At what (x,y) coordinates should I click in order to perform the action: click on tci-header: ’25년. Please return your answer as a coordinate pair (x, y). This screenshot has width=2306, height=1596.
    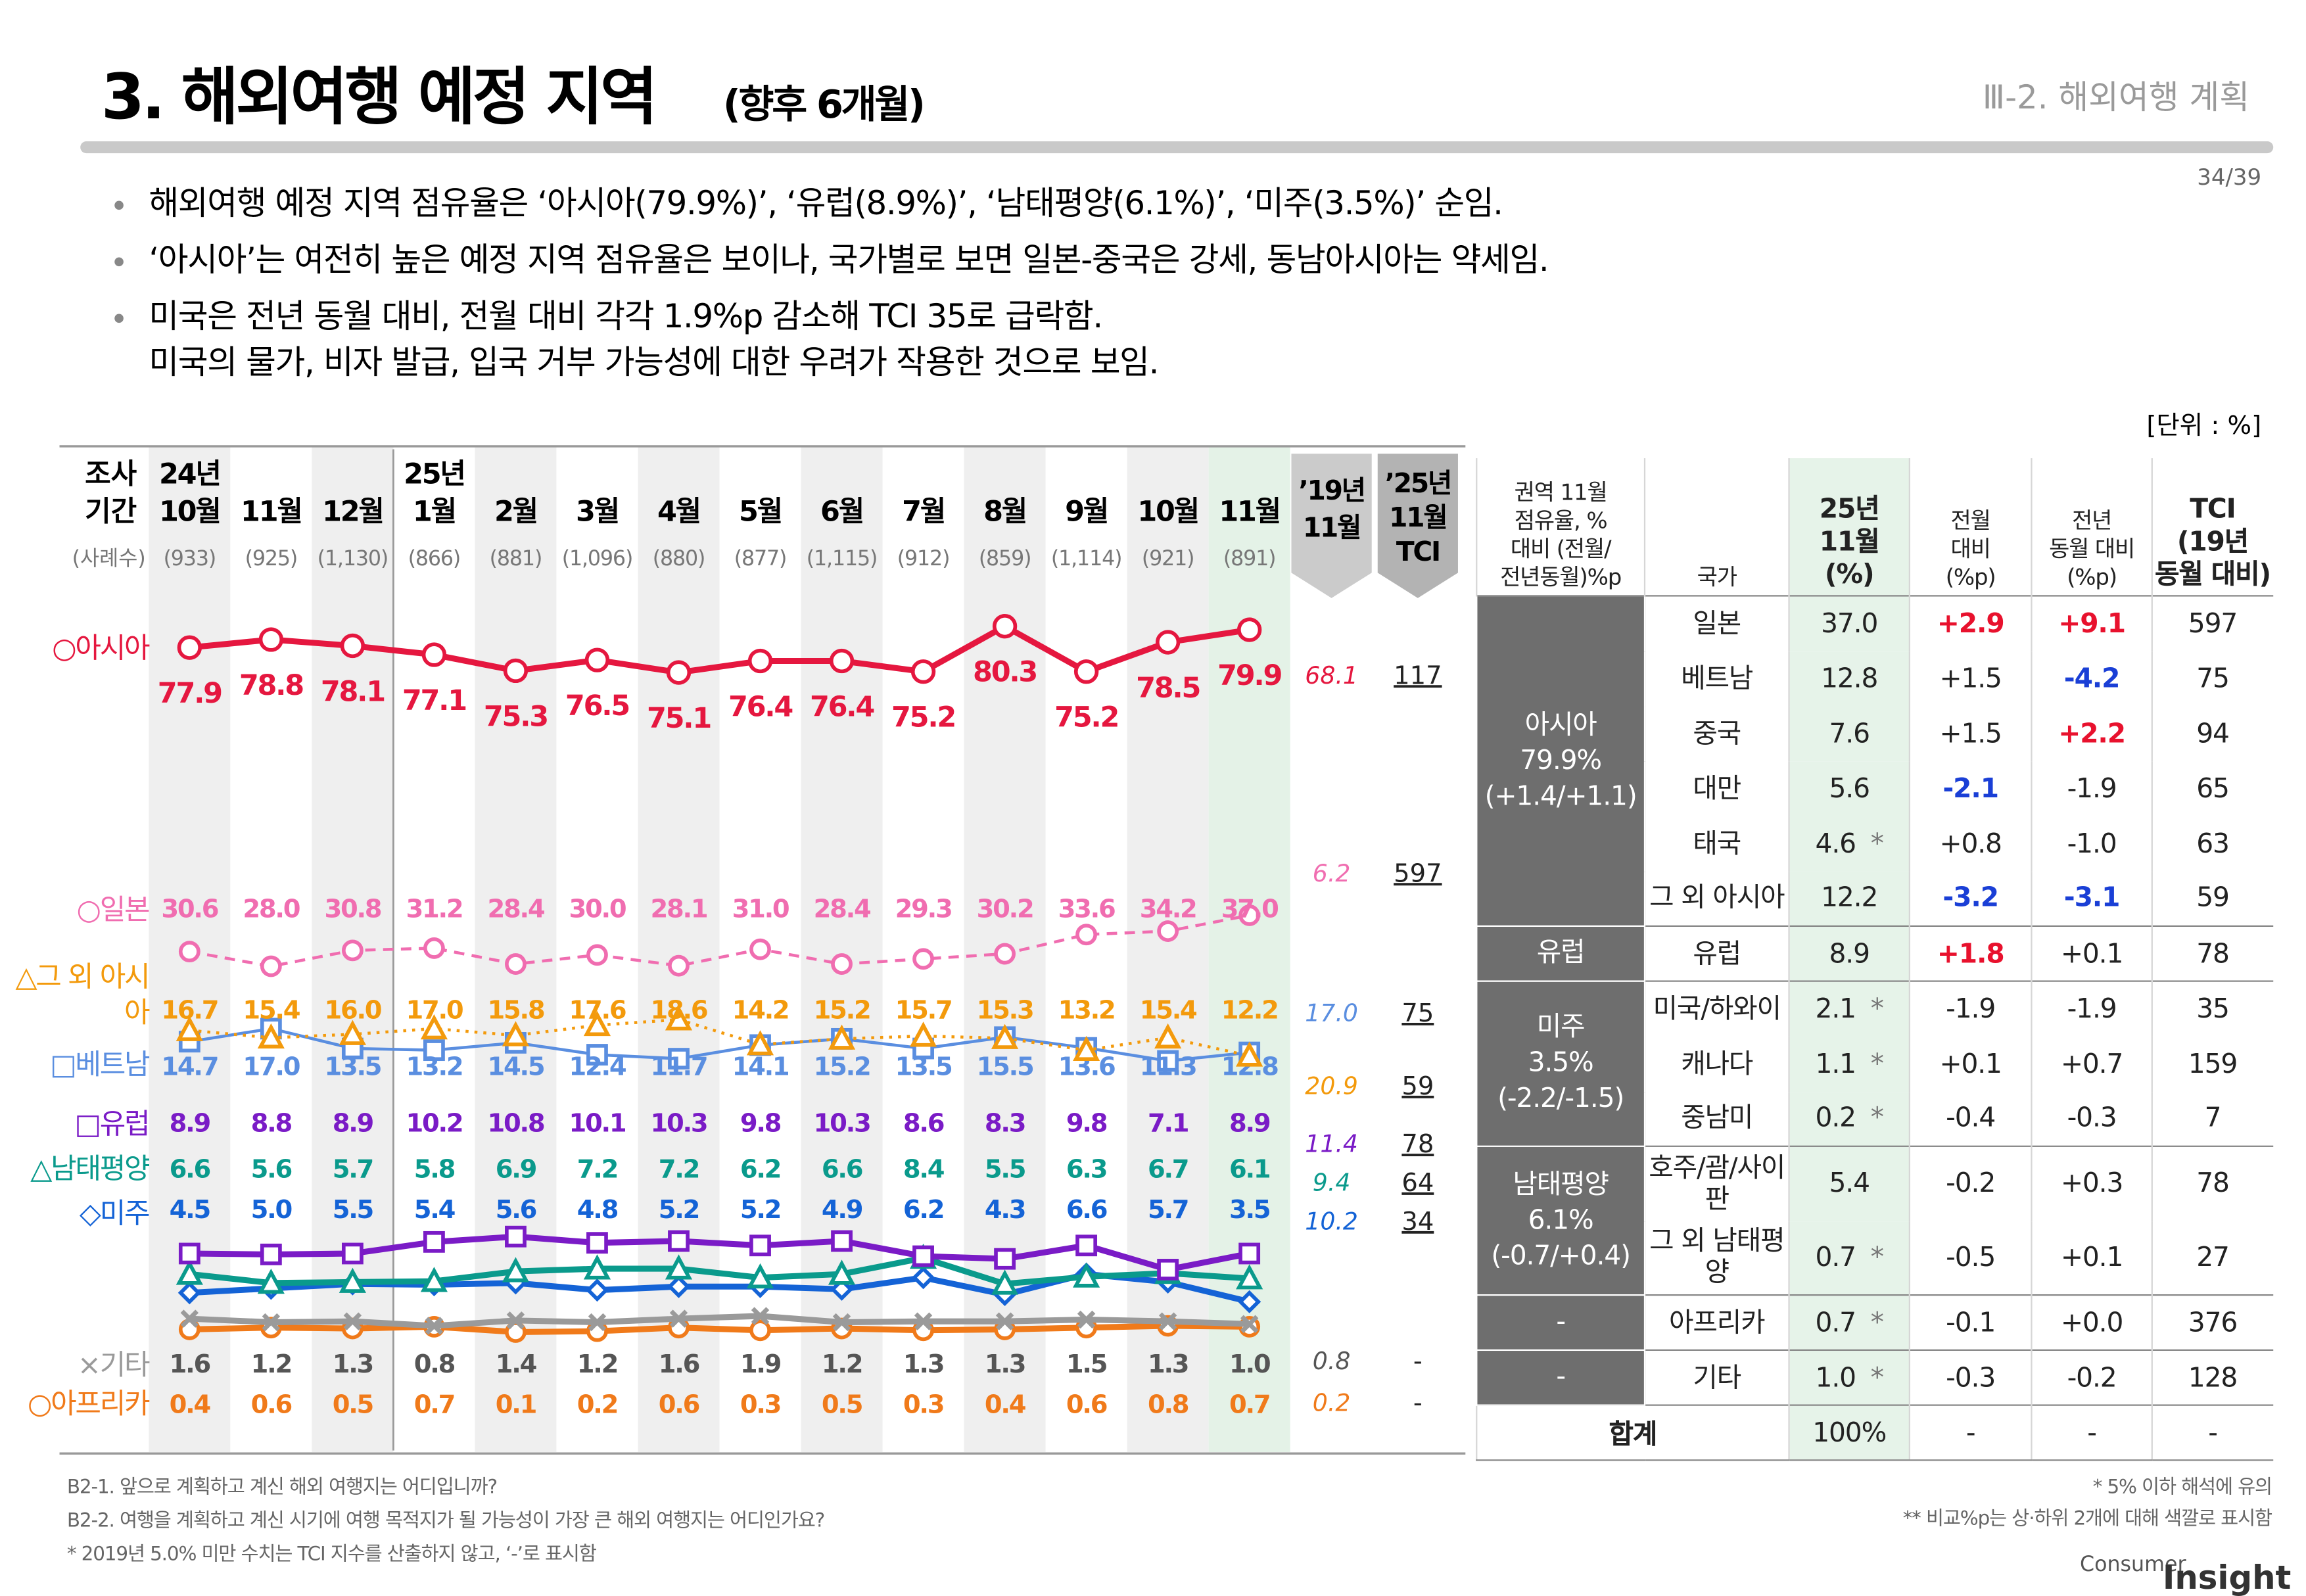
    Looking at the image, I should click on (1418, 483).